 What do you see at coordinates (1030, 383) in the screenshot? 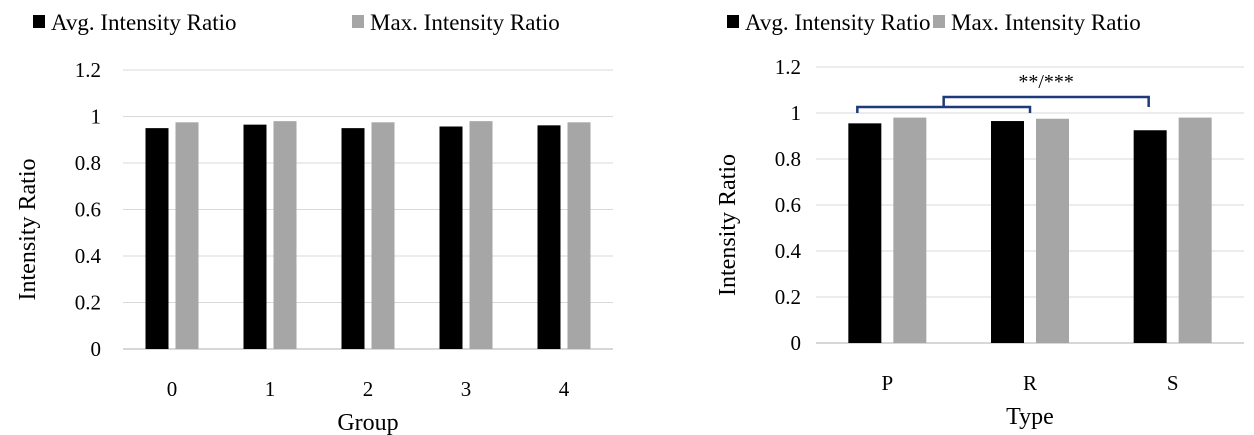
I see `x-tick-label-R: R` at bounding box center [1030, 383].